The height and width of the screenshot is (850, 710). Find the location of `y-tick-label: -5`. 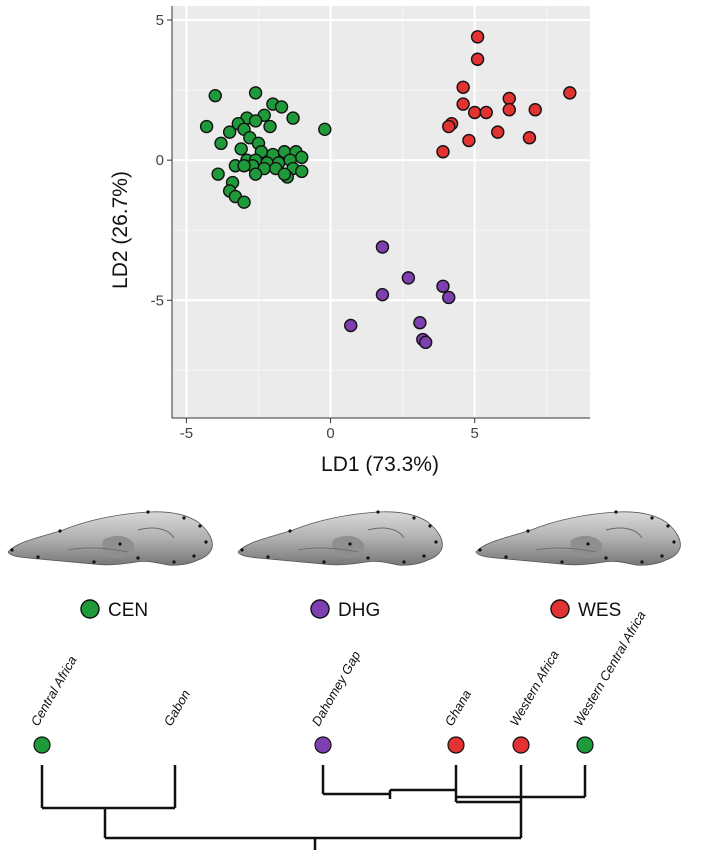

y-tick-label: -5 is located at coordinates (157, 300).